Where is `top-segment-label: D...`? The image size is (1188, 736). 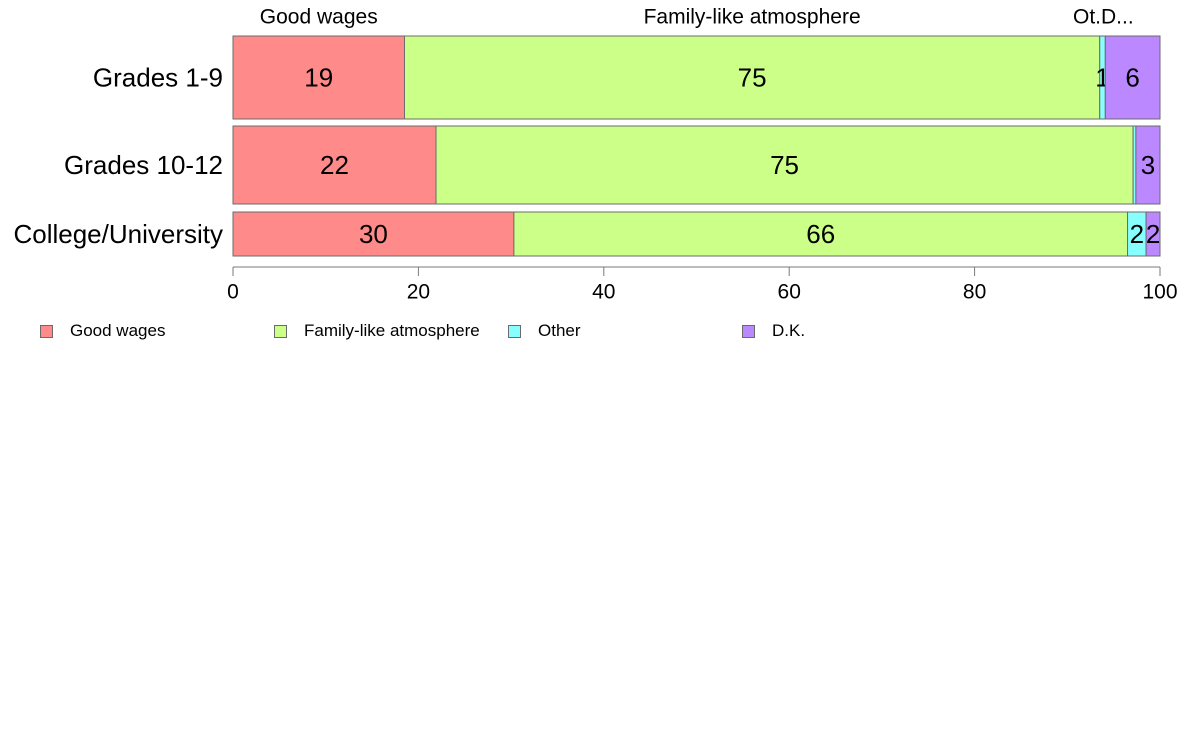
top-segment-label: D... is located at coordinates (1117, 17).